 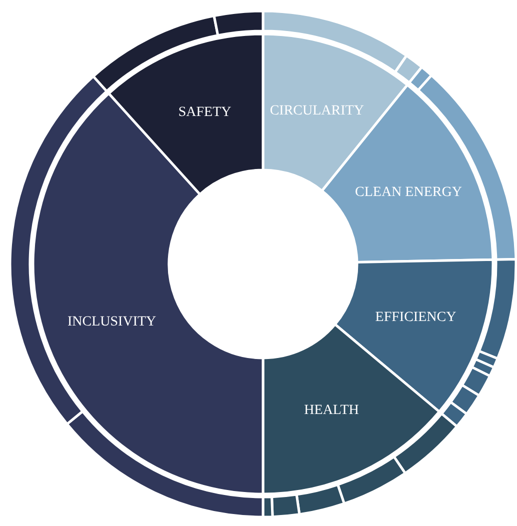 I want to click on slice-label: HEALTH, so click(x=331, y=410).